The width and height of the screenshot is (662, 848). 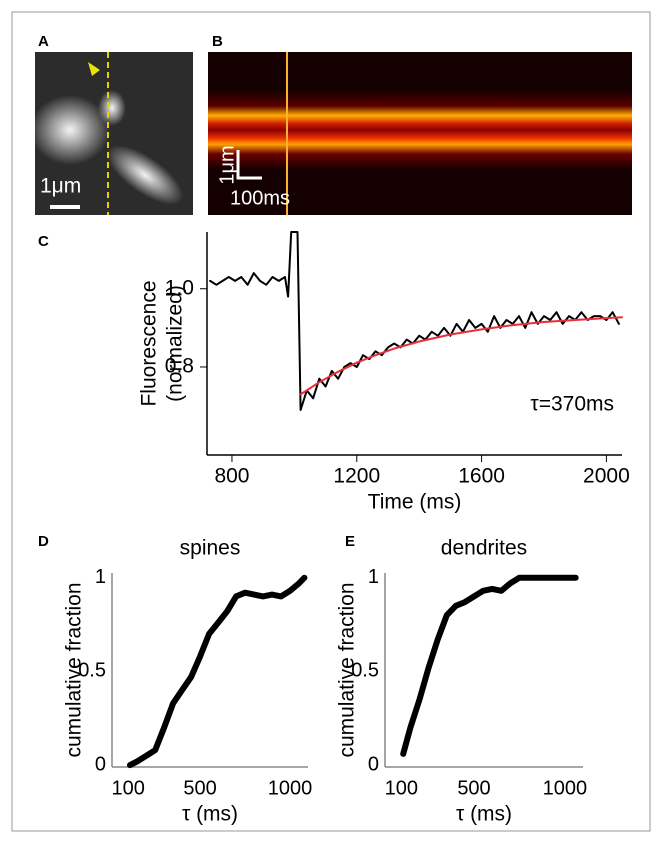 I want to click on chart-title: spines, so click(x=210, y=548).